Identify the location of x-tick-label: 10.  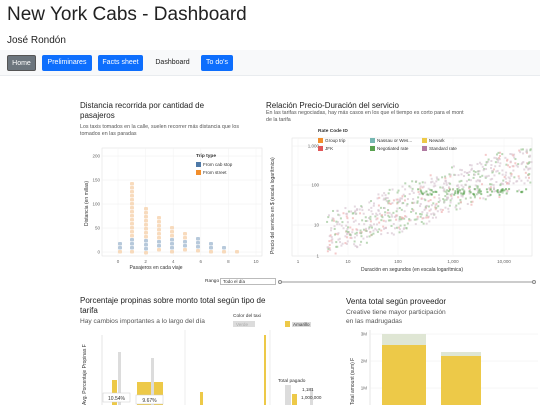
(348, 261).